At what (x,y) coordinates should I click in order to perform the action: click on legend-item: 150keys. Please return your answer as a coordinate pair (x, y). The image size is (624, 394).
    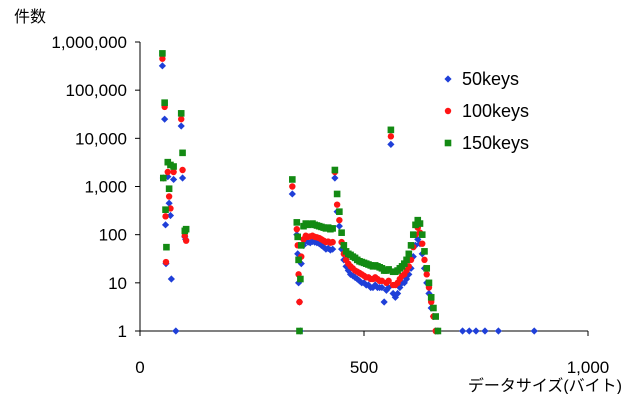
    Looking at the image, I should click on (486, 143).